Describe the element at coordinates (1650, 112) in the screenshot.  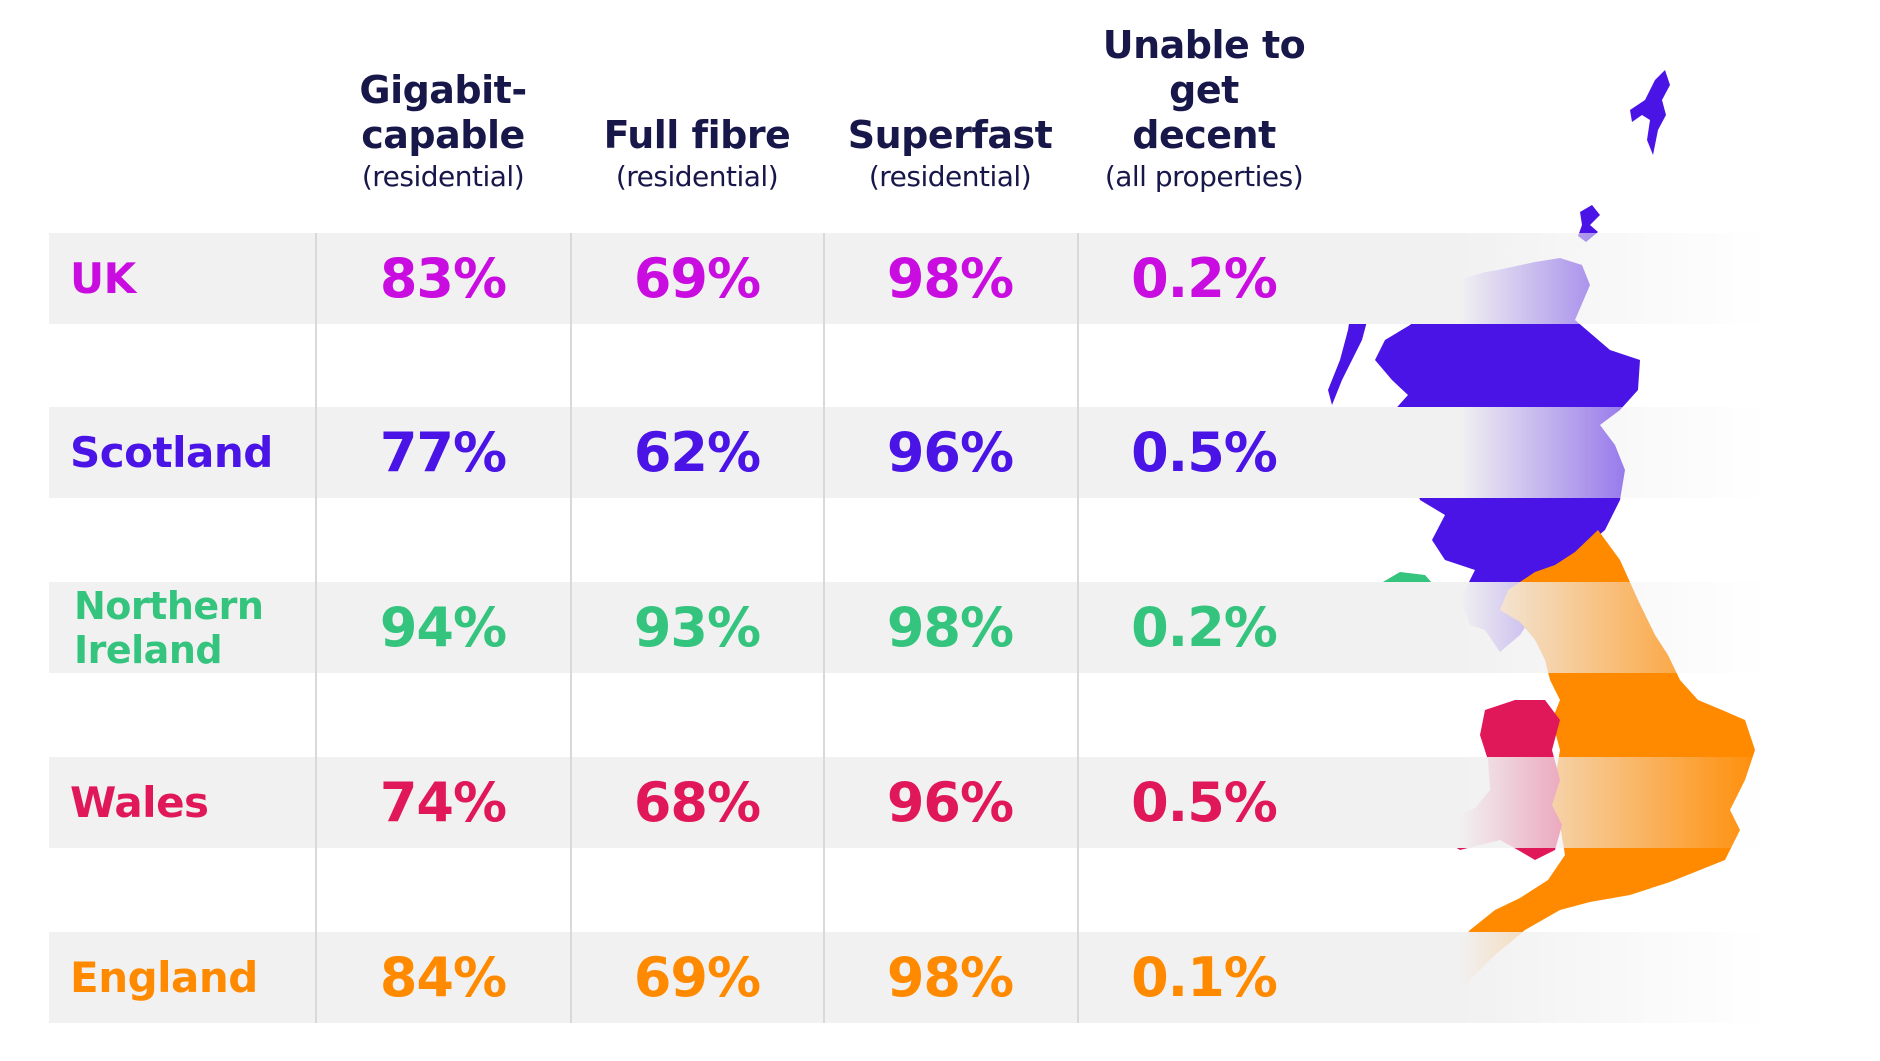
I see `shetland-islands` at that location.